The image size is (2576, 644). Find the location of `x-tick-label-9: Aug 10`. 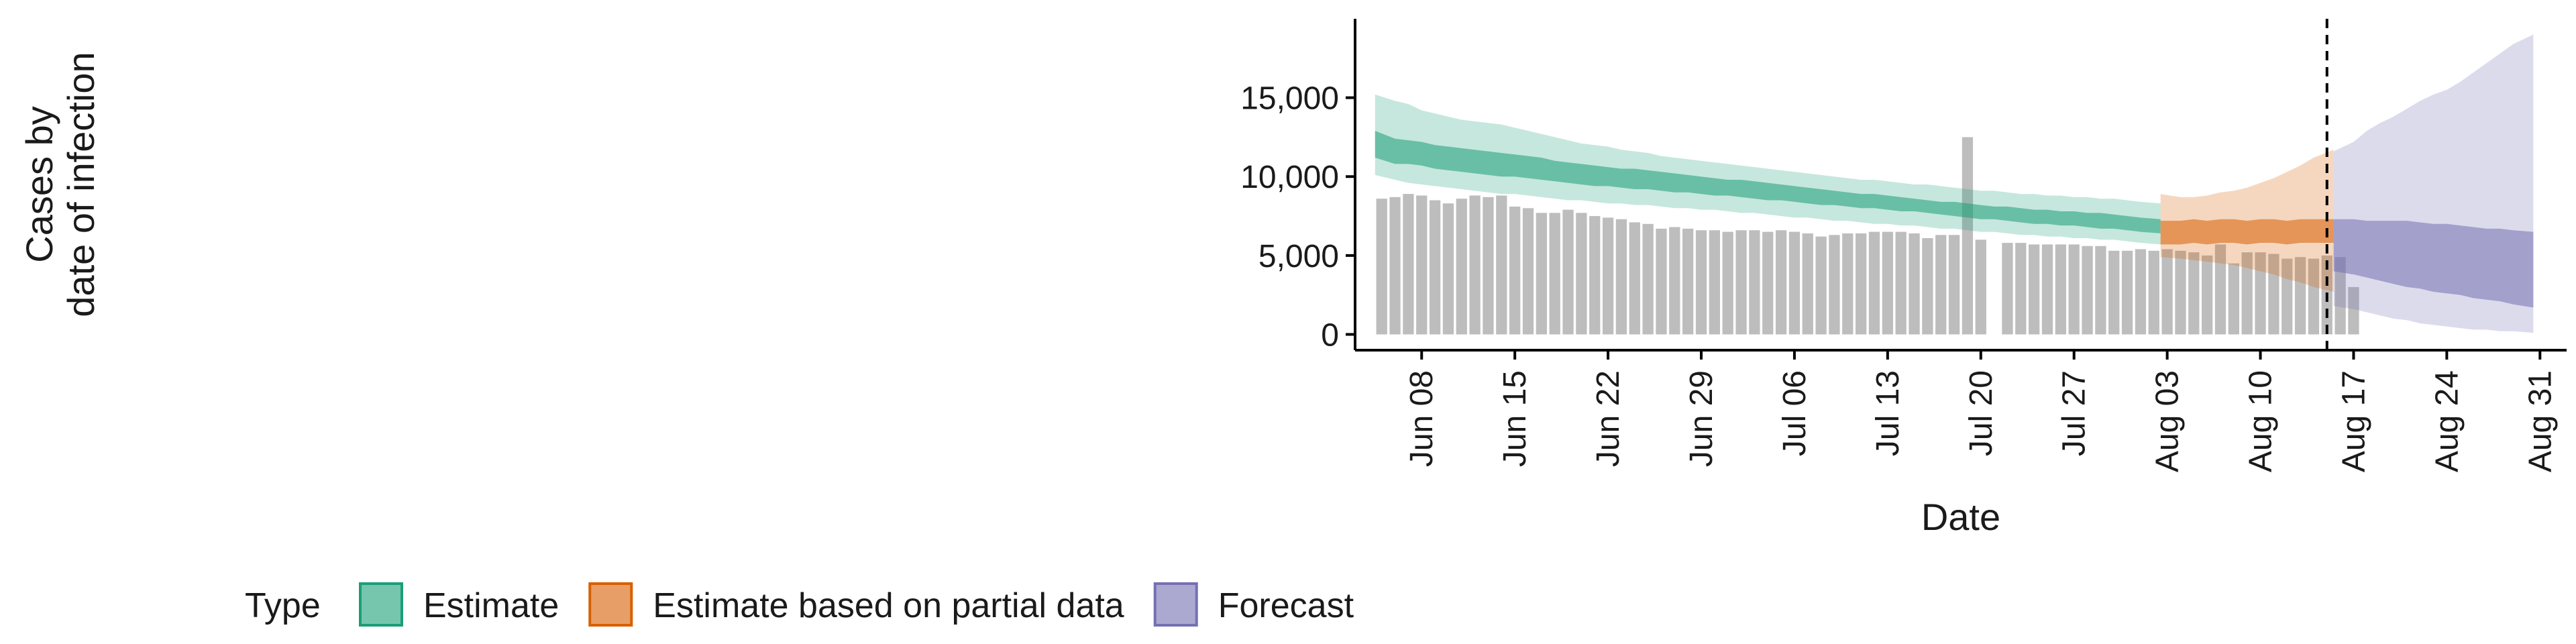

x-tick-label-9: Aug 10 is located at coordinates (2261, 421).